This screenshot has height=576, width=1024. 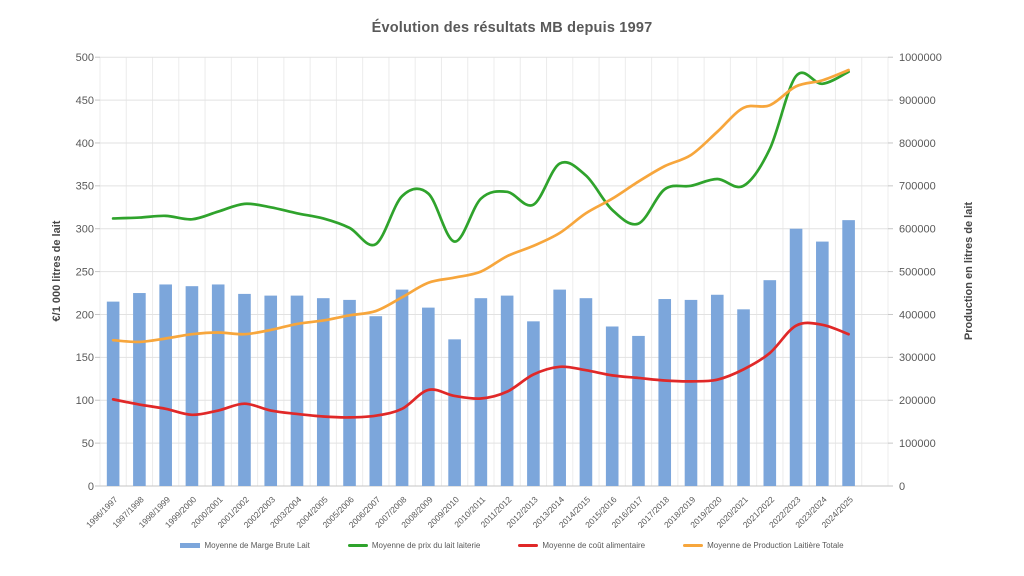 I want to click on bar-1998/1999, so click(x=165, y=385).